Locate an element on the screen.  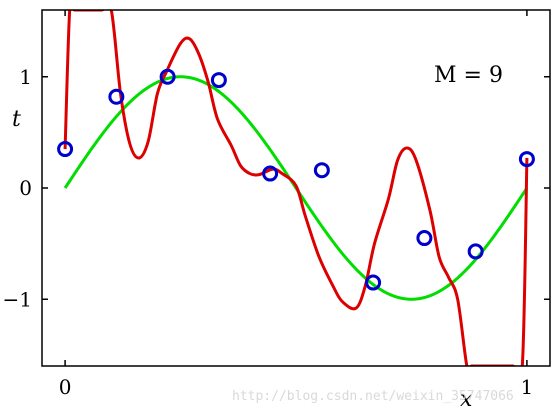
y-tick-label: 1 is located at coordinates (25, 77).